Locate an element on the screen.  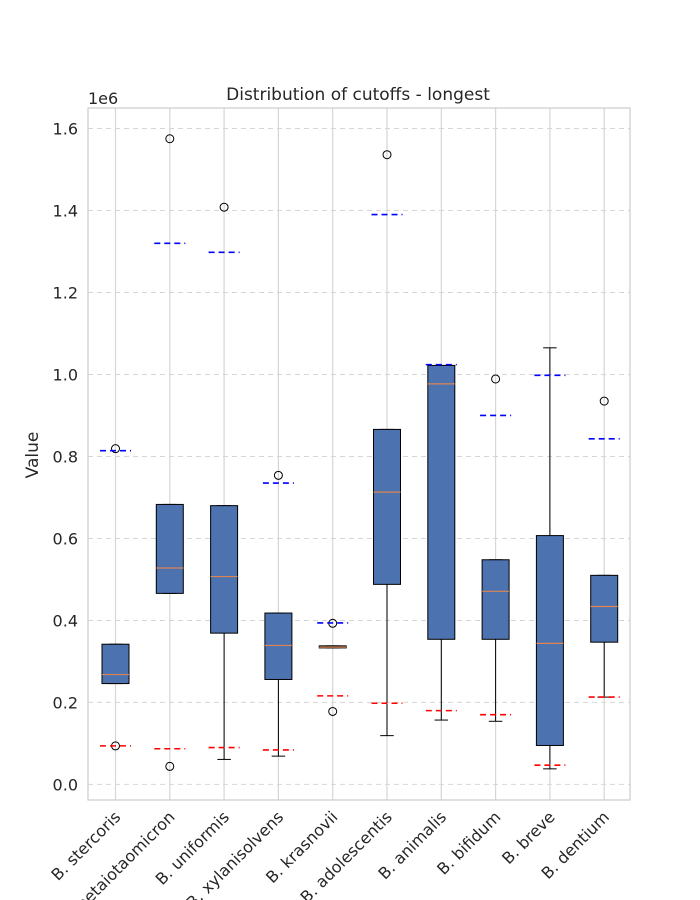
chart-title: Distribution of cutoffs - longest is located at coordinates (358, 95).